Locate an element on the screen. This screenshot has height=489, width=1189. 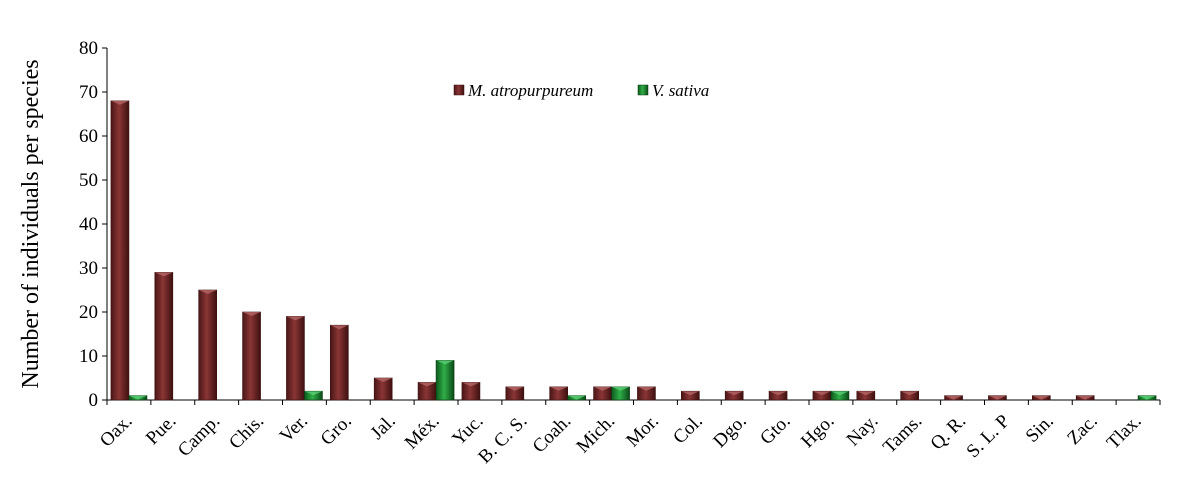
x-tick-label: Col. is located at coordinates (688, 430).